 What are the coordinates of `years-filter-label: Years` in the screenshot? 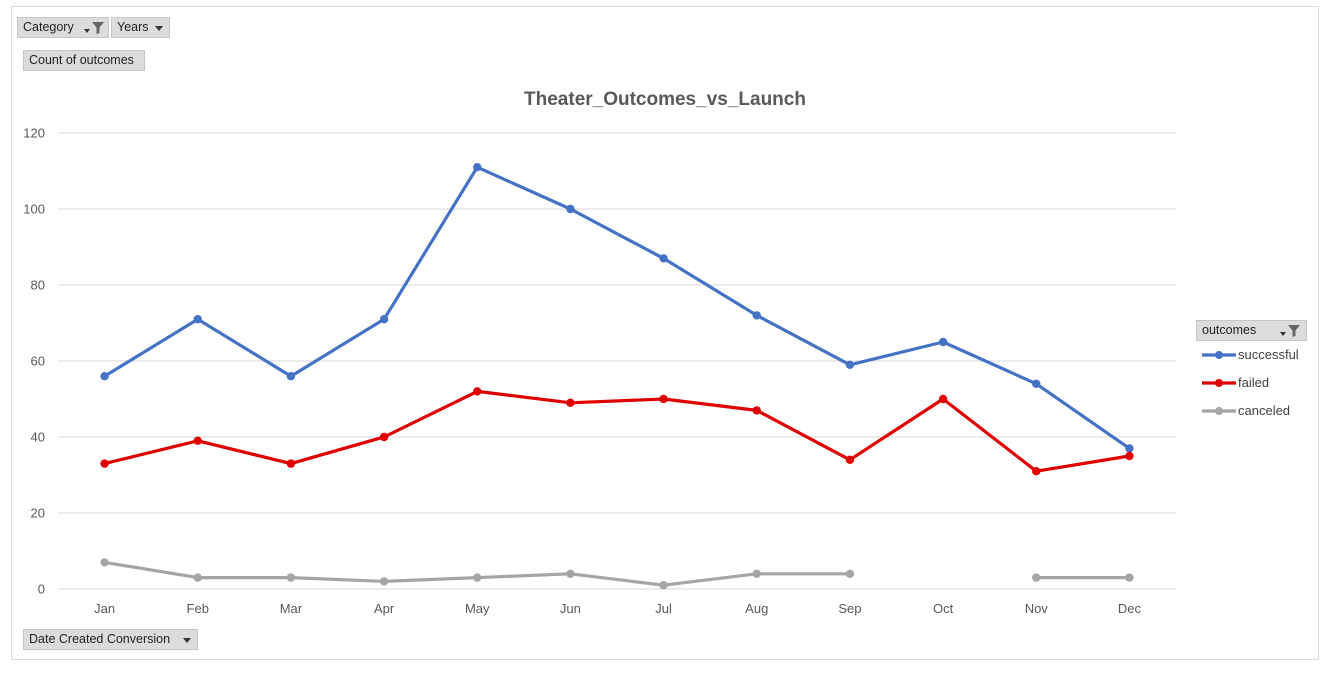 It's located at (133, 27).